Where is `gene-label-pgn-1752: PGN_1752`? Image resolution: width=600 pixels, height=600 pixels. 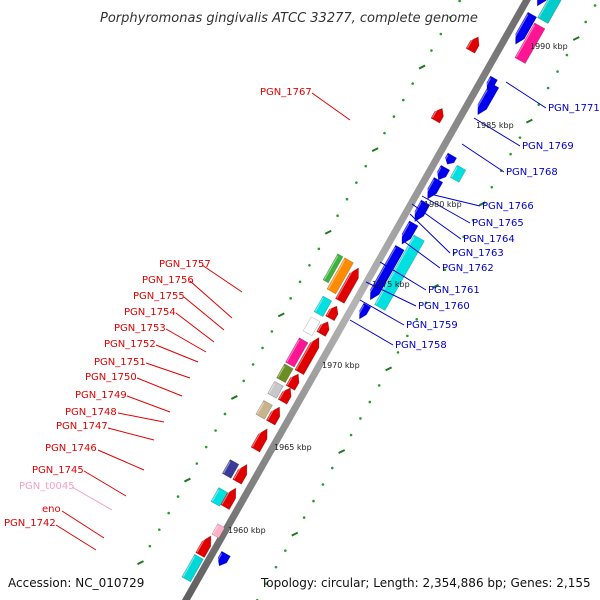 gene-label-pgn-1752: PGN_1752 is located at coordinates (130, 344).